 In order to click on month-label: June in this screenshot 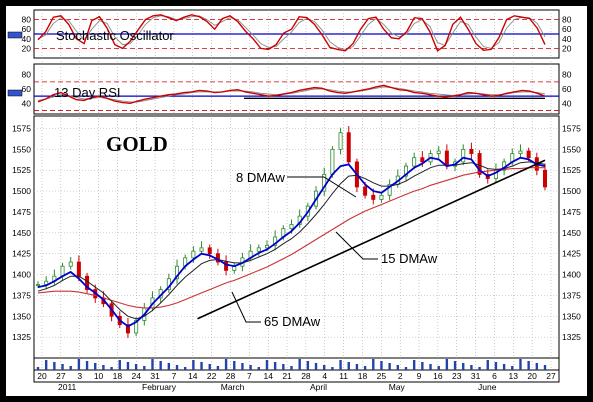, I will do `click(487, 387)`.